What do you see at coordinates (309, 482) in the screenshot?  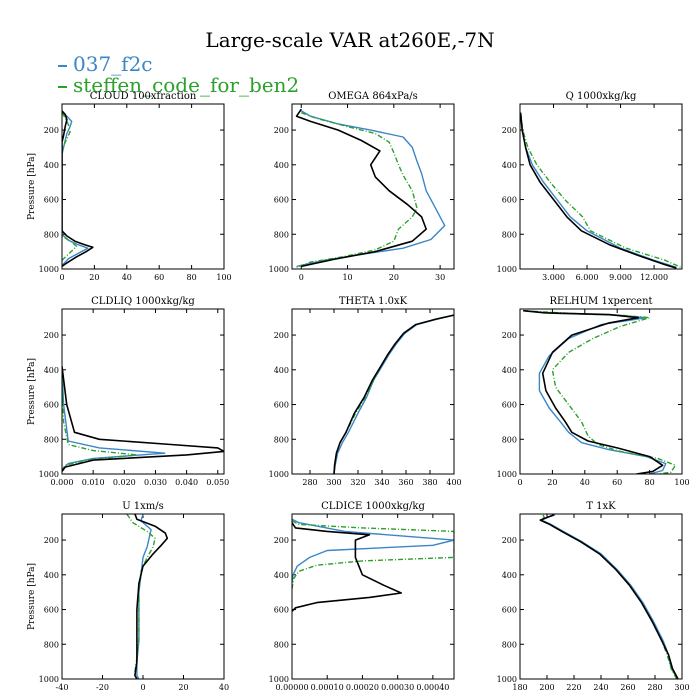 I see `x-tick-label: 280` at bounding box center [309, 482].